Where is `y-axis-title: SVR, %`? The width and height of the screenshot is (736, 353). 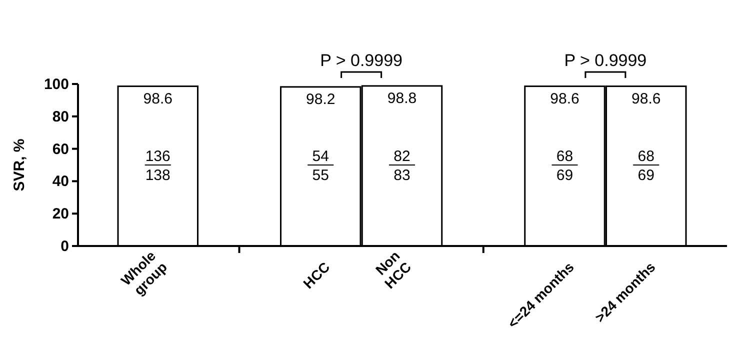 y-axis-title: SVR, % is located at coordinates (19, 165).